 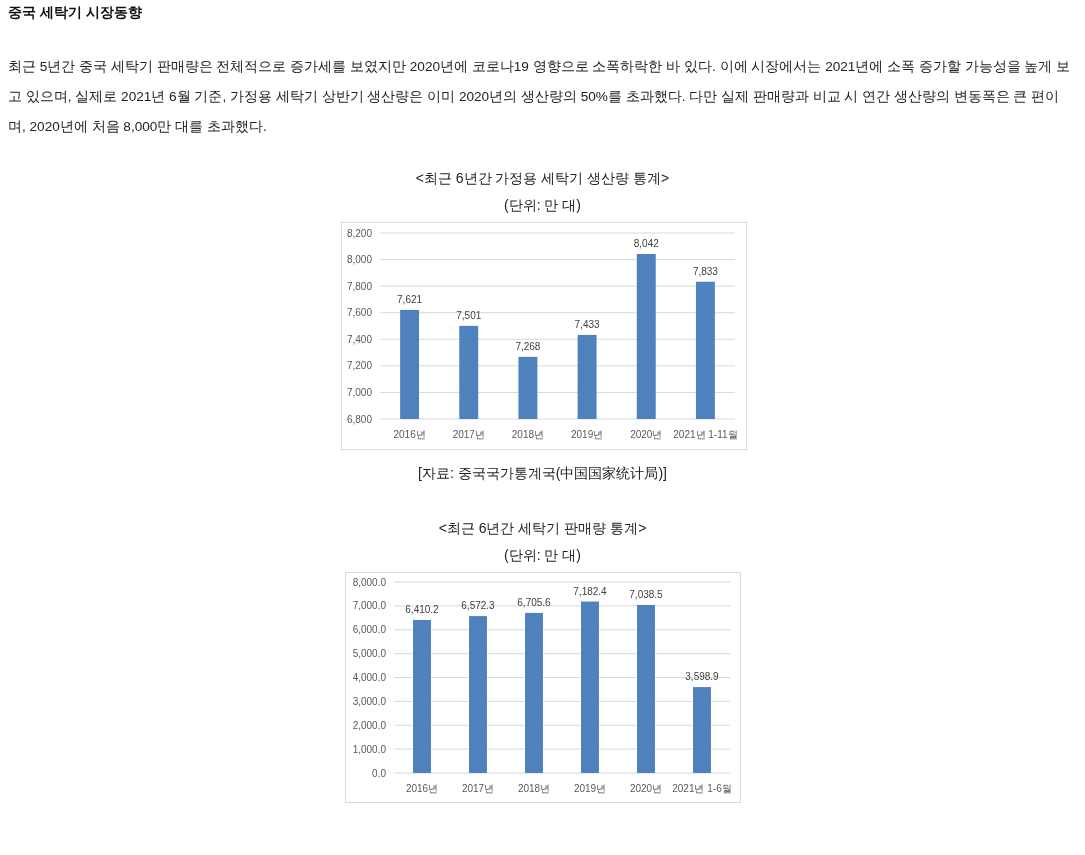 What do you see at coordinates (359, 339) in the screenshot?
I see `y-tick-label: 7,400` at bounding box center [359, 339].